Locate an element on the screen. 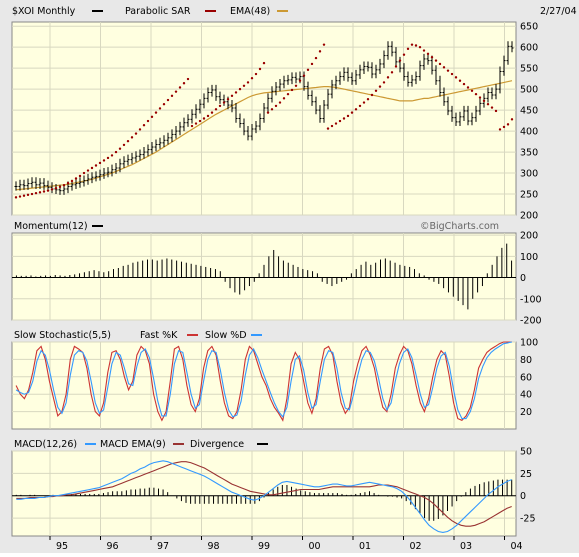 The image size is (579, 557). macd-ema-label: MACD EMA(9) is located at coordinates (133, 444).